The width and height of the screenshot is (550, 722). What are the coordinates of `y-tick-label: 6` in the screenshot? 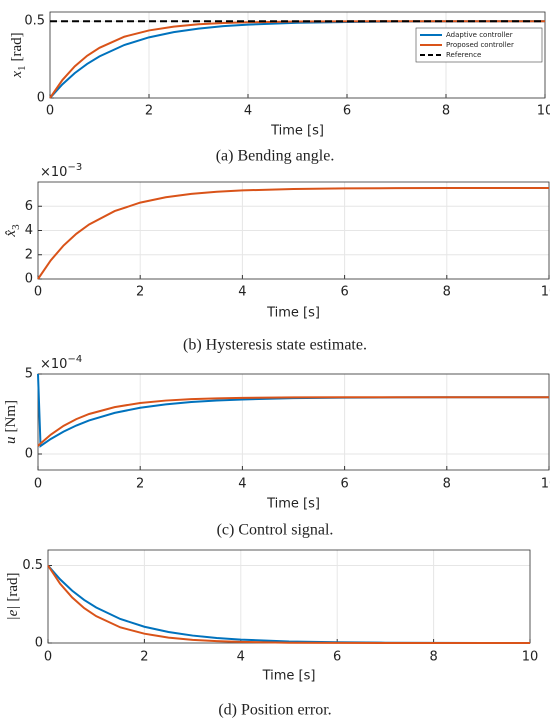 It's located at (29, 206).